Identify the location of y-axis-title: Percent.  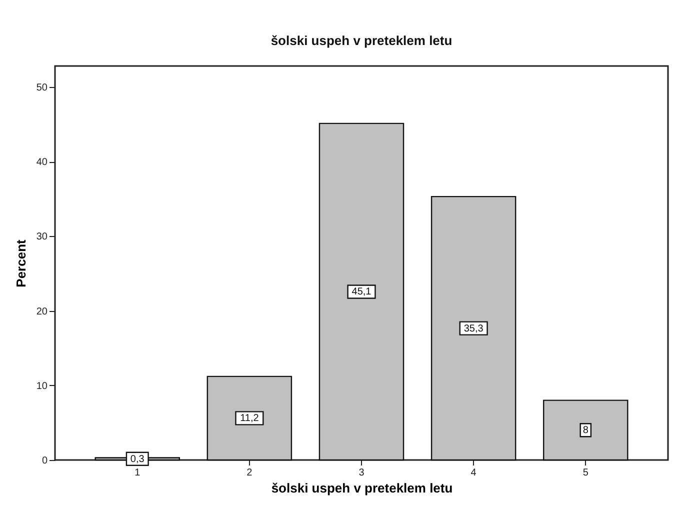
(20, 263).